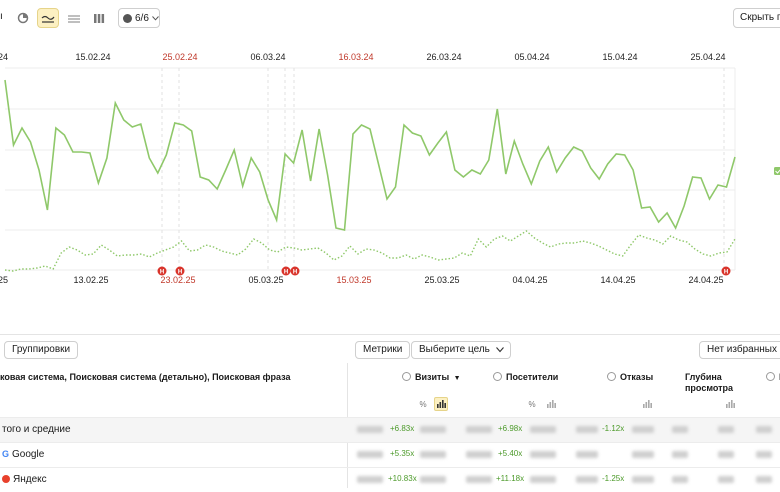 Image resolution: width=780 pixels, height=492 pixels. What do you see at coordinates (739, 350) in the screenshot?
I see `favorites-button: Нет избранных цел` at bounding box center [739, 350].